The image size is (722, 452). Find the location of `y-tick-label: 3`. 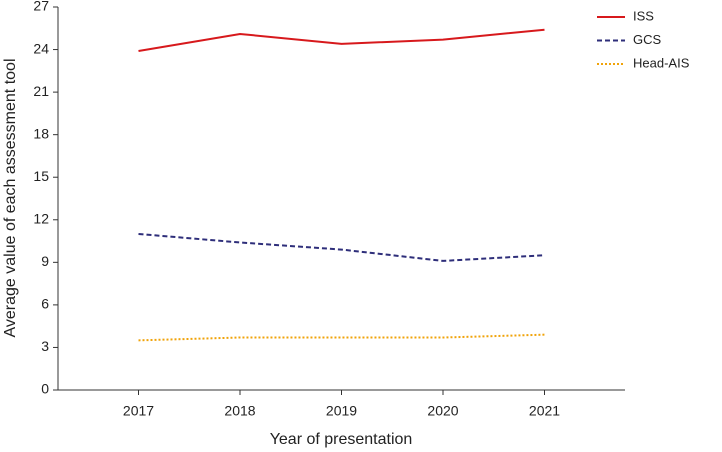

y-tick-label: 3 is located at coordinates (45, 346).